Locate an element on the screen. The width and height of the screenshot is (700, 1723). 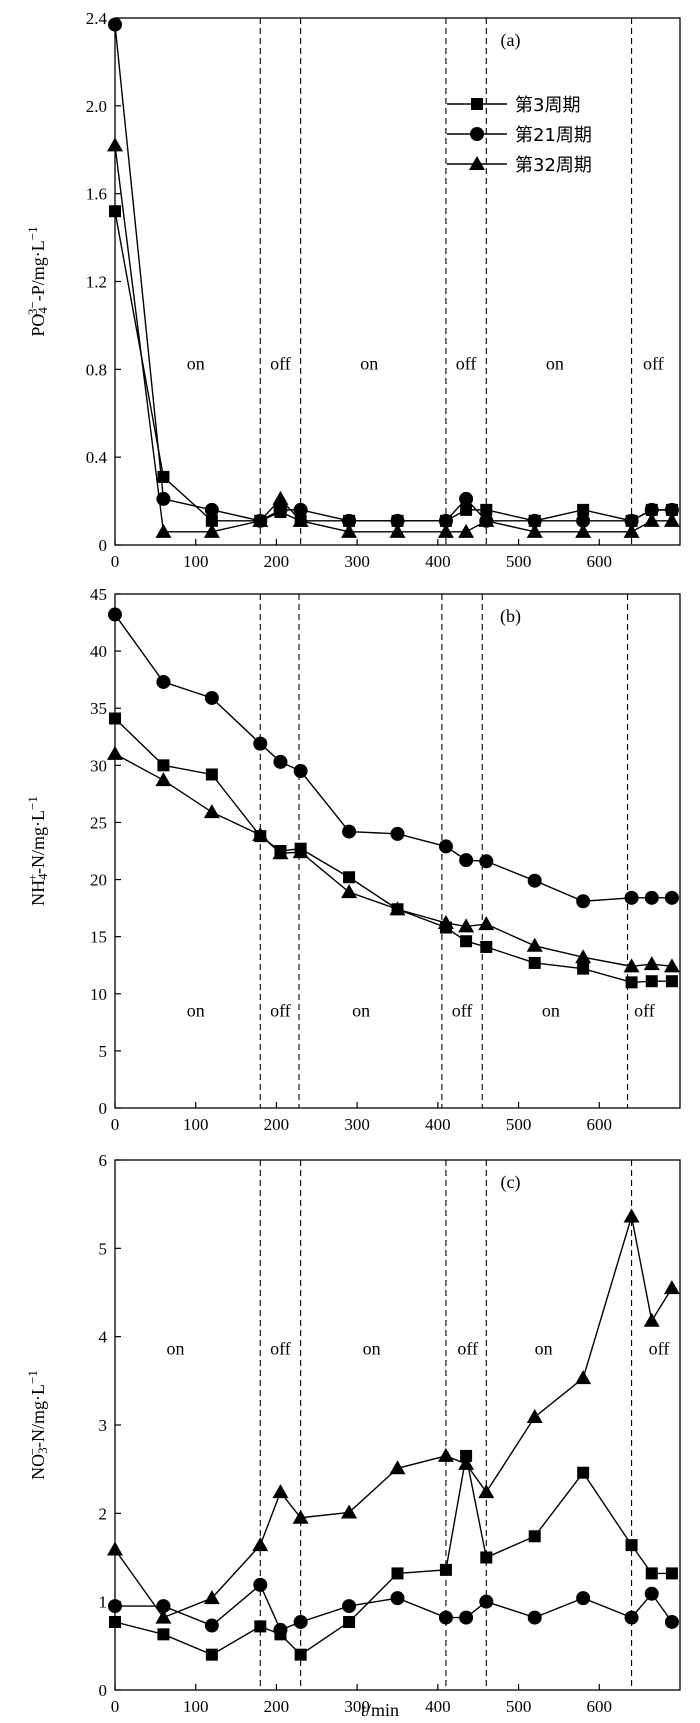
y-tick-label: 3 is located at coordinates (103, 1425).